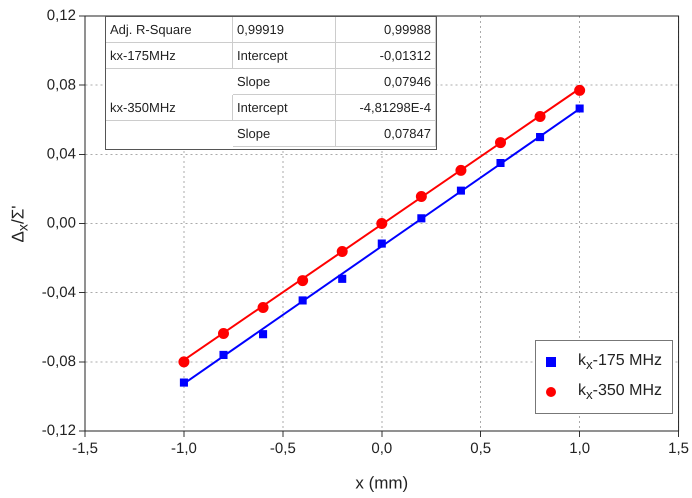  Describe the element at coordinates (61, 85) in the screenshot. I see `y-tick-label: 0,08` at that location.